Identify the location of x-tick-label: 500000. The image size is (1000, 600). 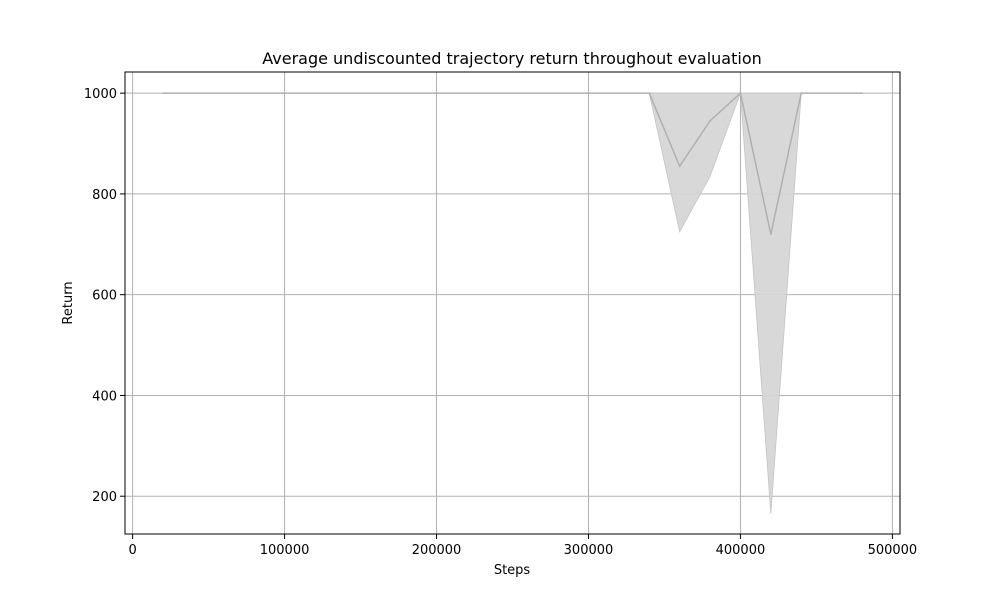
(893, 550).